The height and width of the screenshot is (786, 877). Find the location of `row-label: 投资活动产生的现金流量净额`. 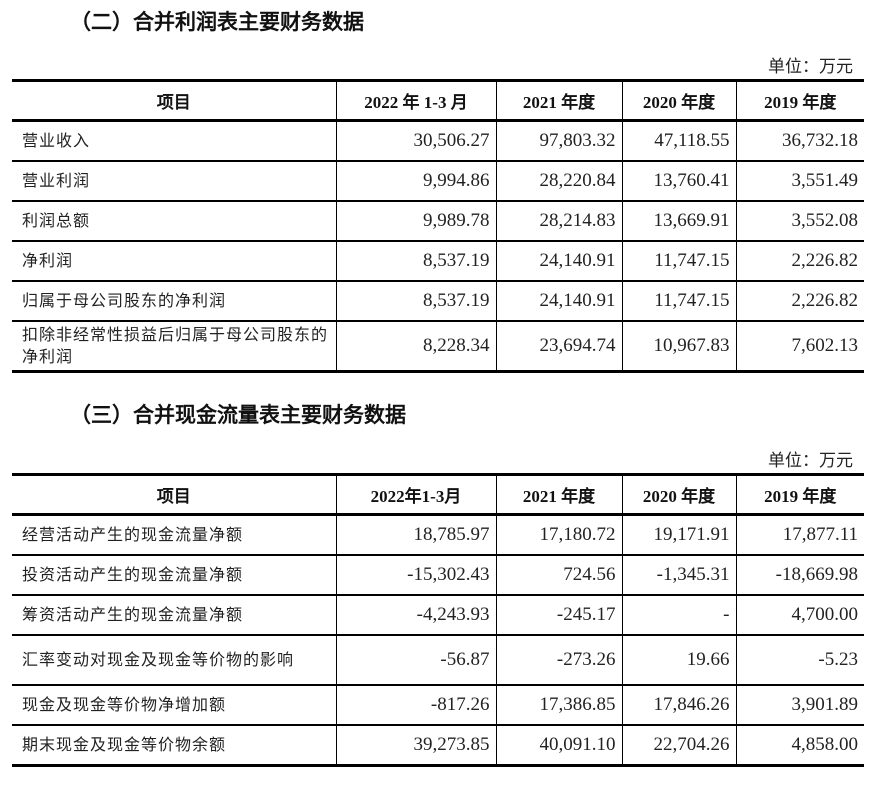

row-label: 投资活动产生的现金流量净额 is located at coordinates (174, 575).